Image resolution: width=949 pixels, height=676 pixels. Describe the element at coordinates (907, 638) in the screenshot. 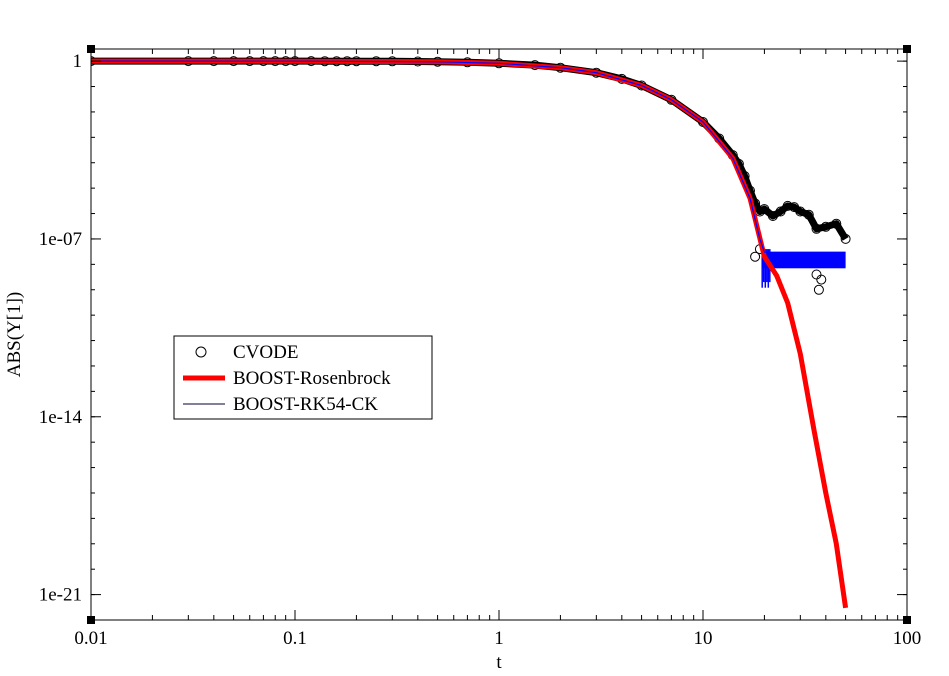

I see `x-tick-label: 100` at that location.